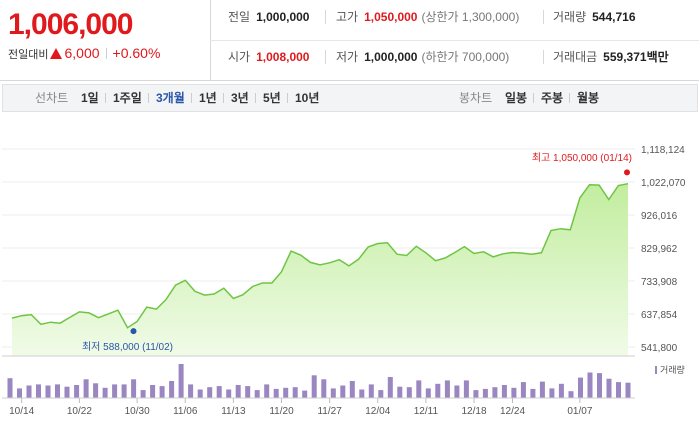 Image resolution: width=699 pixels, height=430 pixels. I want to click on period-option-1w: 1주일, so click(127, 98).